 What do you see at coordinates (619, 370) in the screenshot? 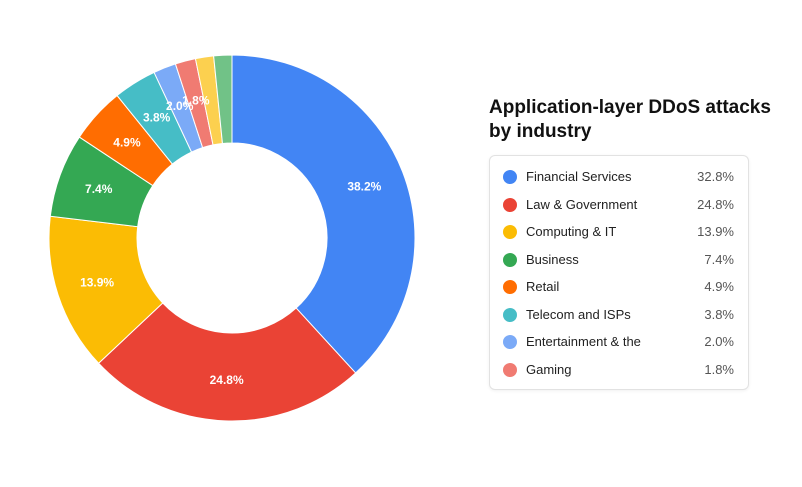
I see `legend-item: Gaming 1.8%` at bounding box center [619, 370].